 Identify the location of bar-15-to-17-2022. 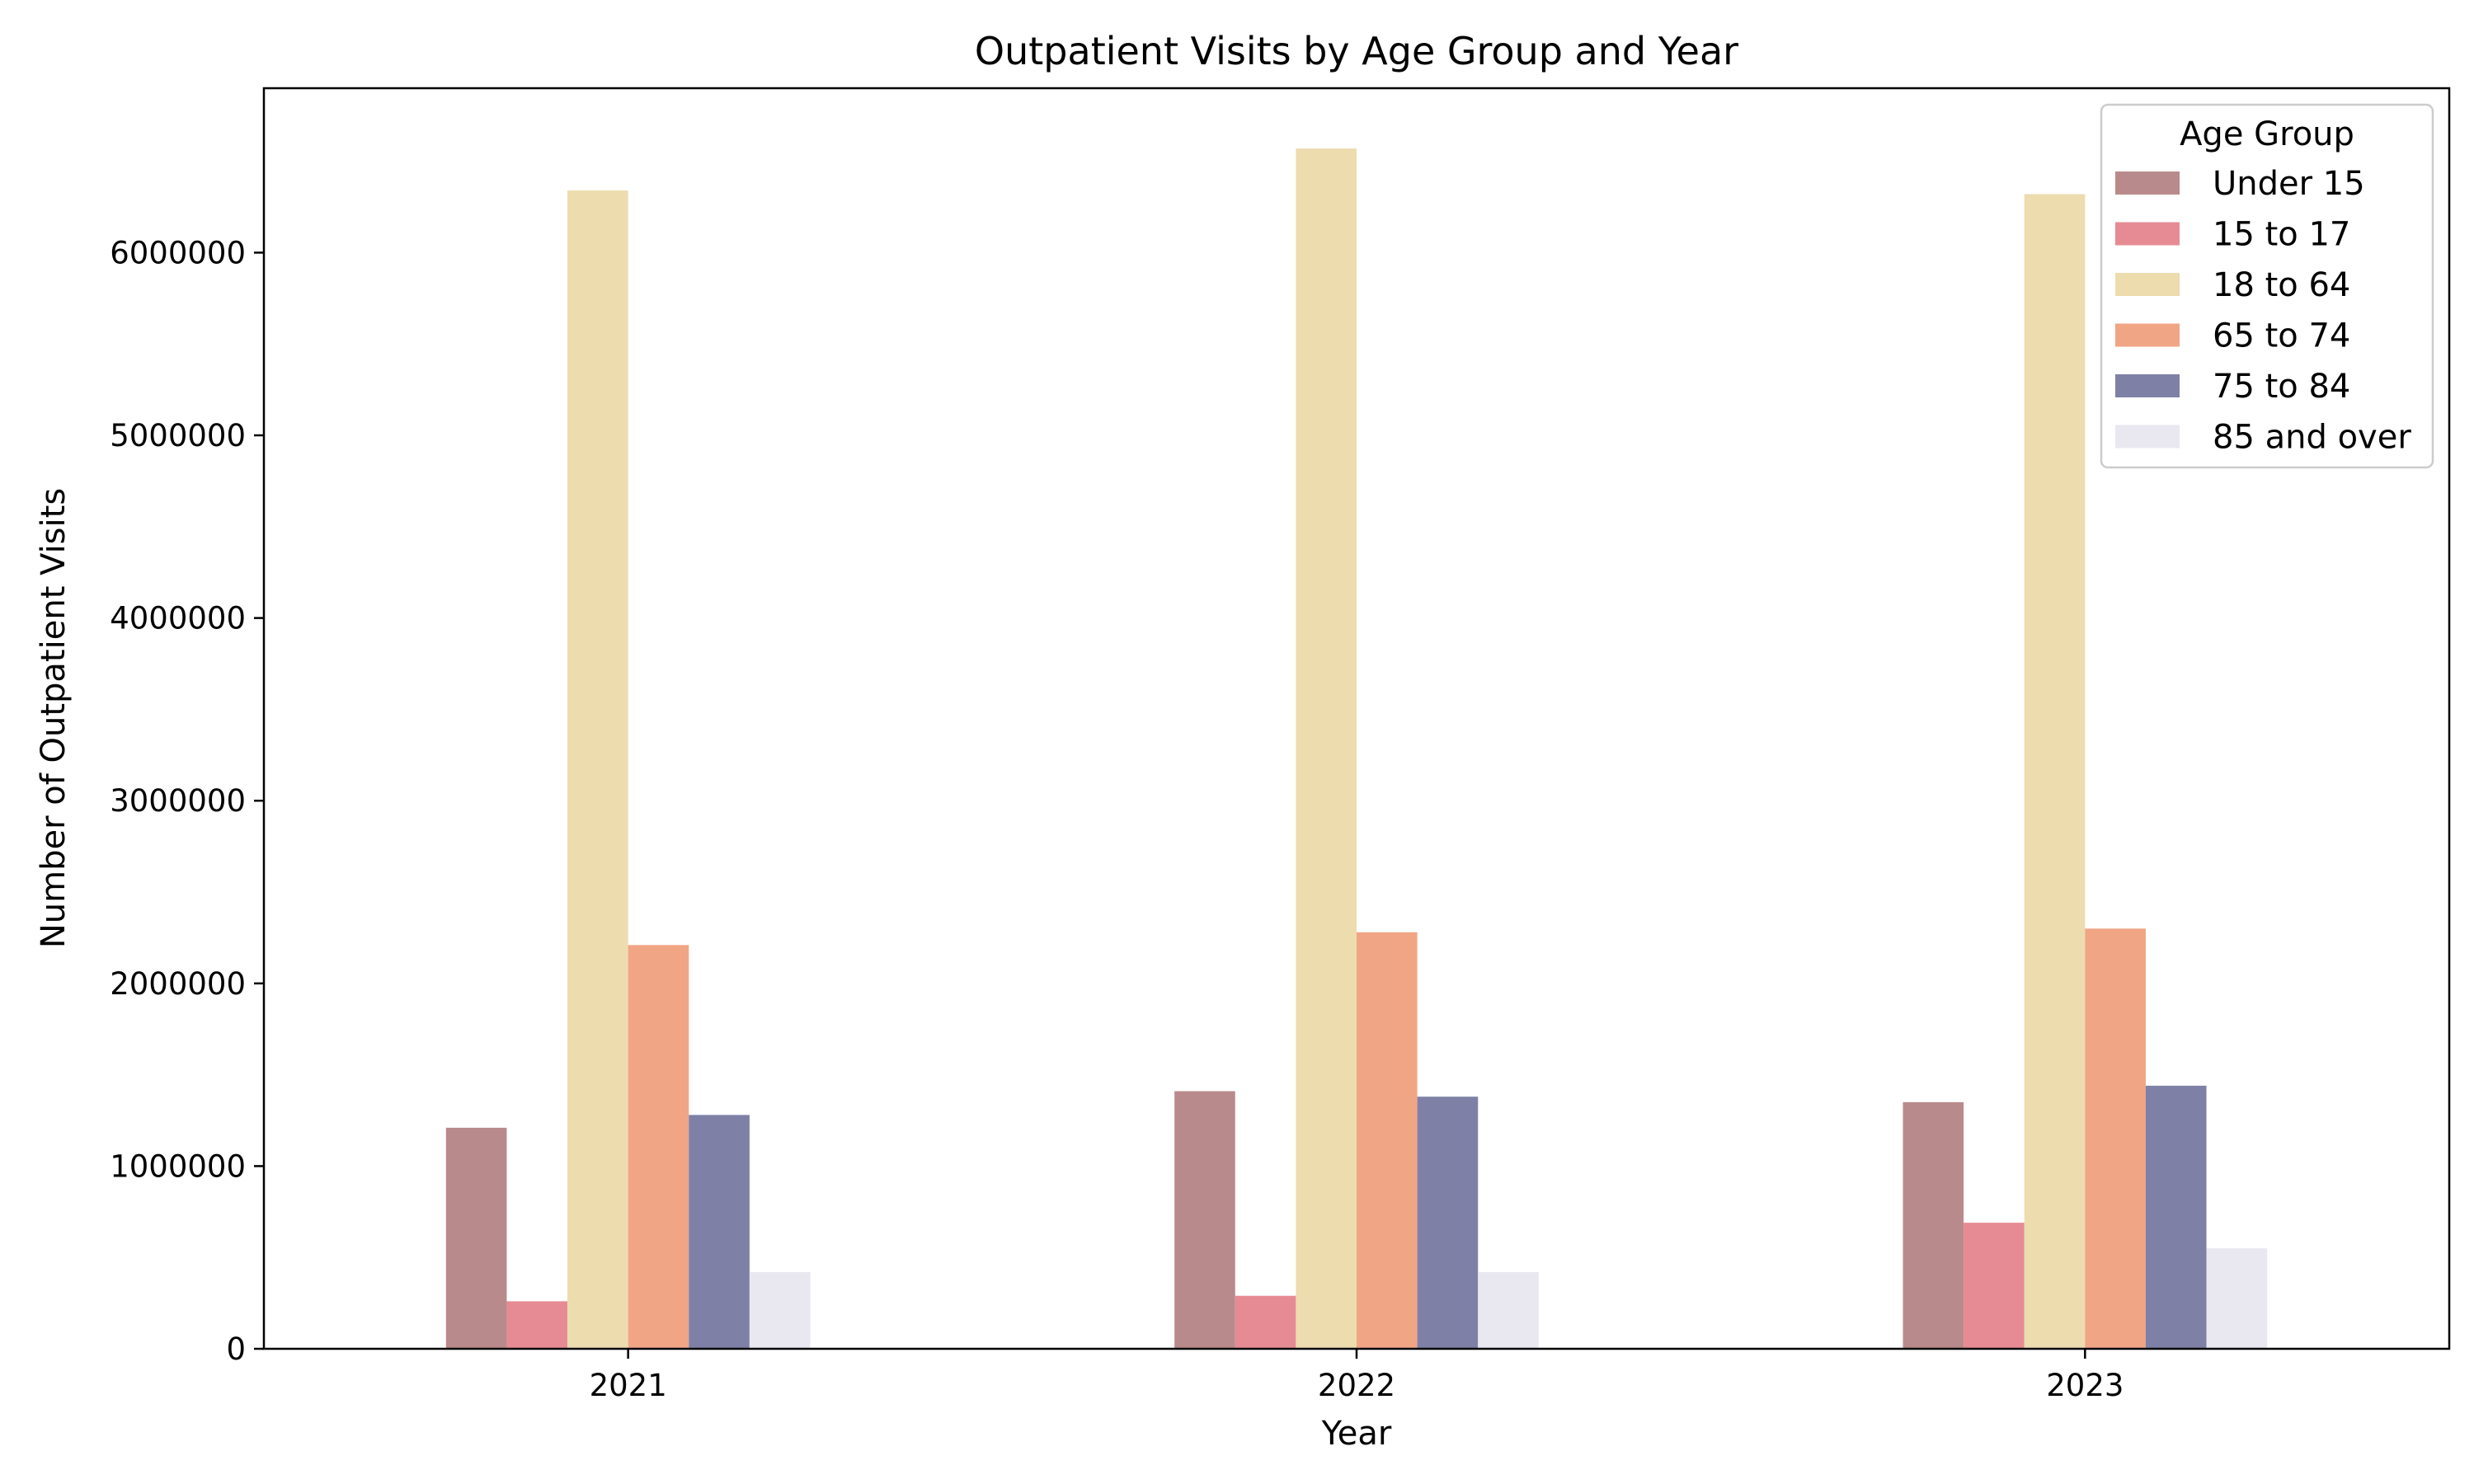
(1265, 1322).